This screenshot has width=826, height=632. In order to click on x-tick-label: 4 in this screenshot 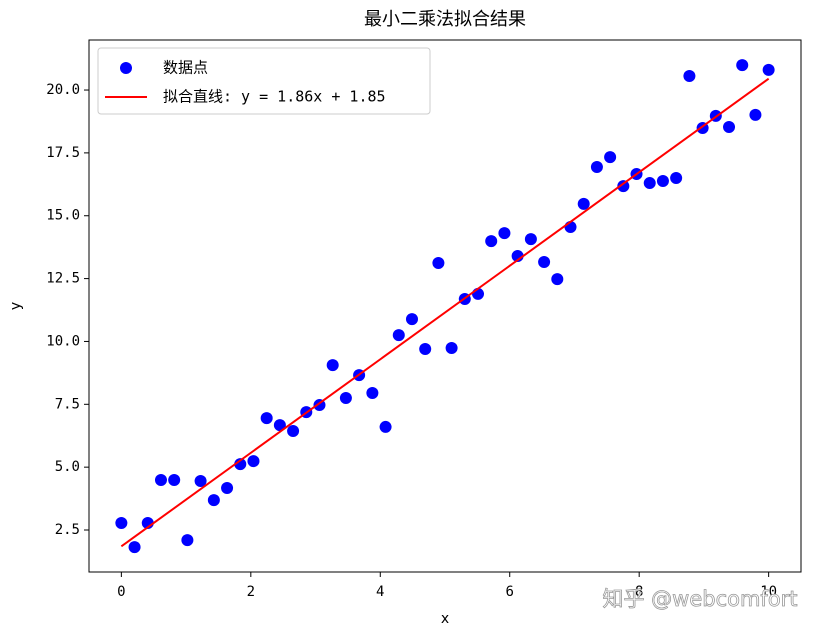, I will do `click(380, 592)`.